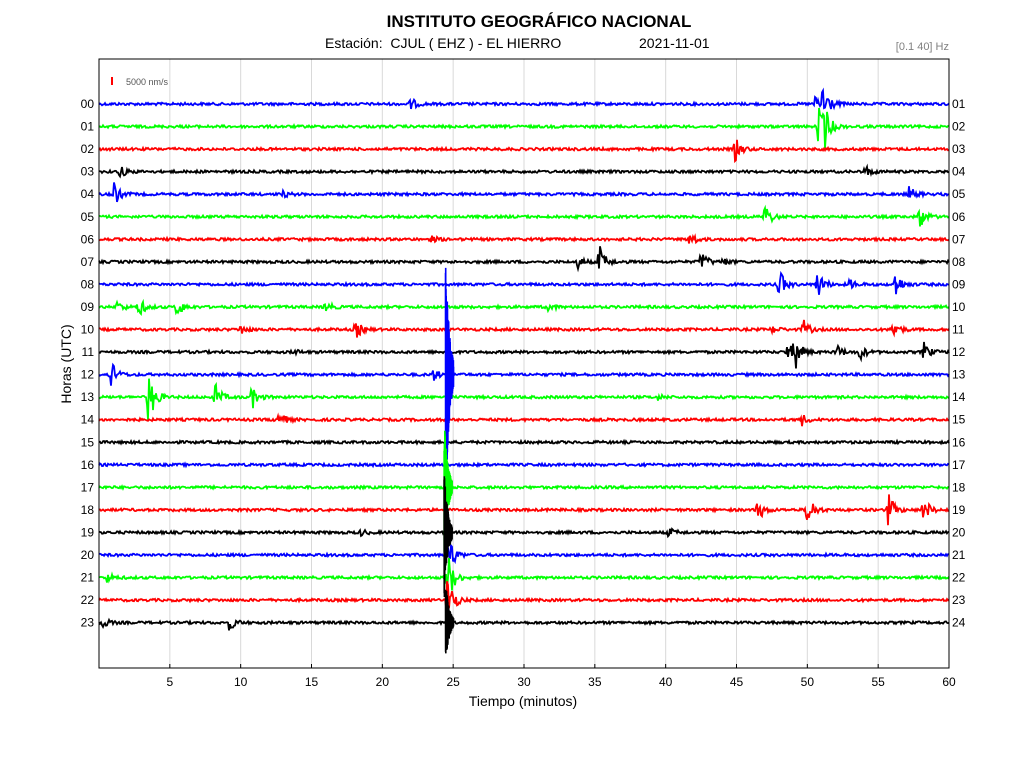  Describe the element at coordinates (959, 578) in the screenshot. I see `right-hour-label: 22` at that location.